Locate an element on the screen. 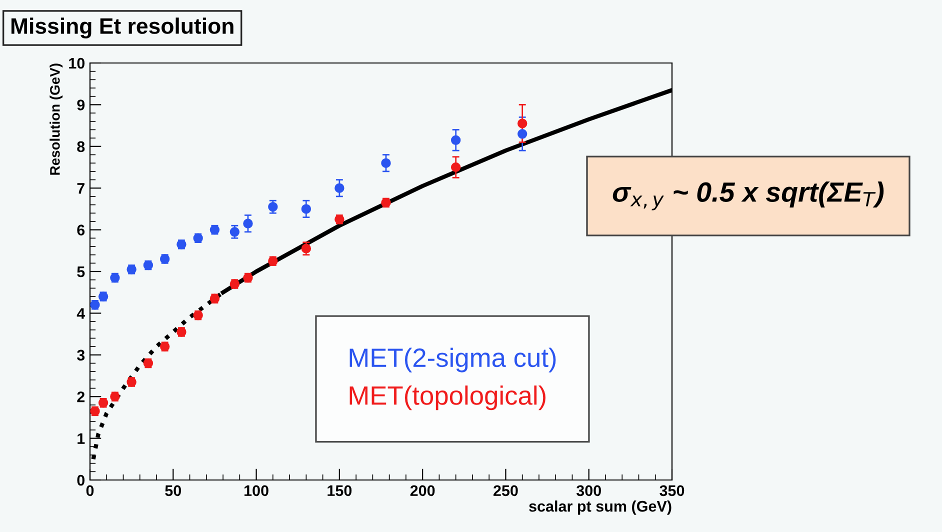 Image resolution: width=942 pixels, height=532 pixels. x-tick-label: 200 is located at coordinates (422, 490).